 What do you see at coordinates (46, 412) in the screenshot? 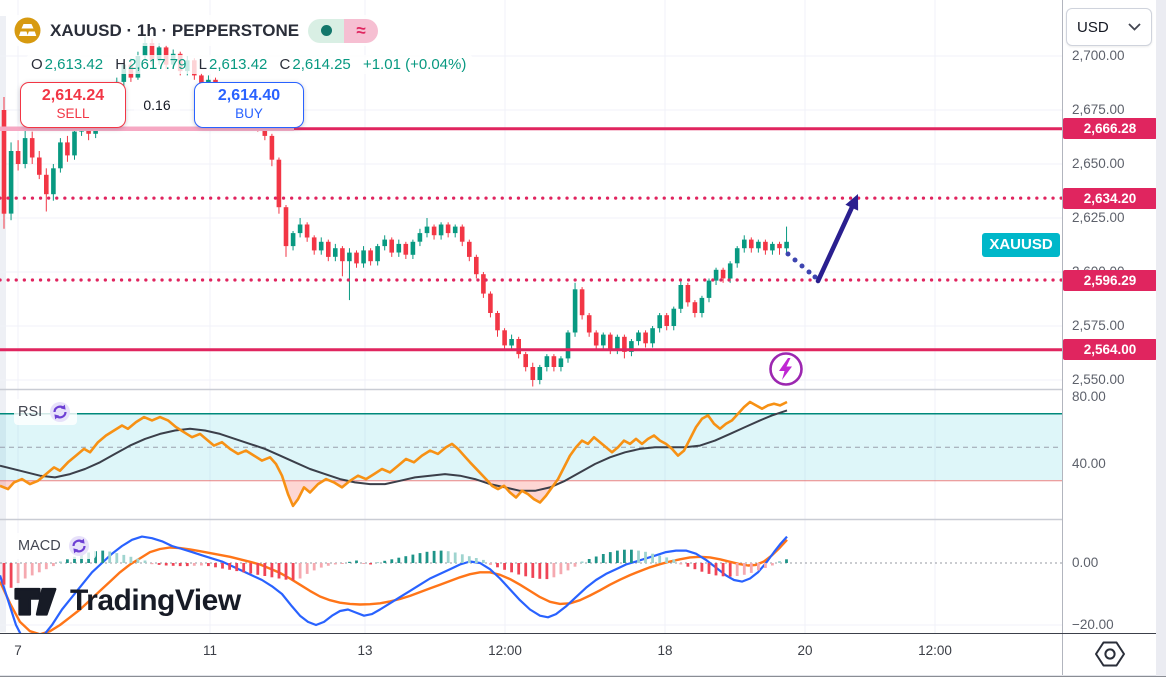
I see `rsi-indicator-legend: RSI` at bounding box center [46, 412].